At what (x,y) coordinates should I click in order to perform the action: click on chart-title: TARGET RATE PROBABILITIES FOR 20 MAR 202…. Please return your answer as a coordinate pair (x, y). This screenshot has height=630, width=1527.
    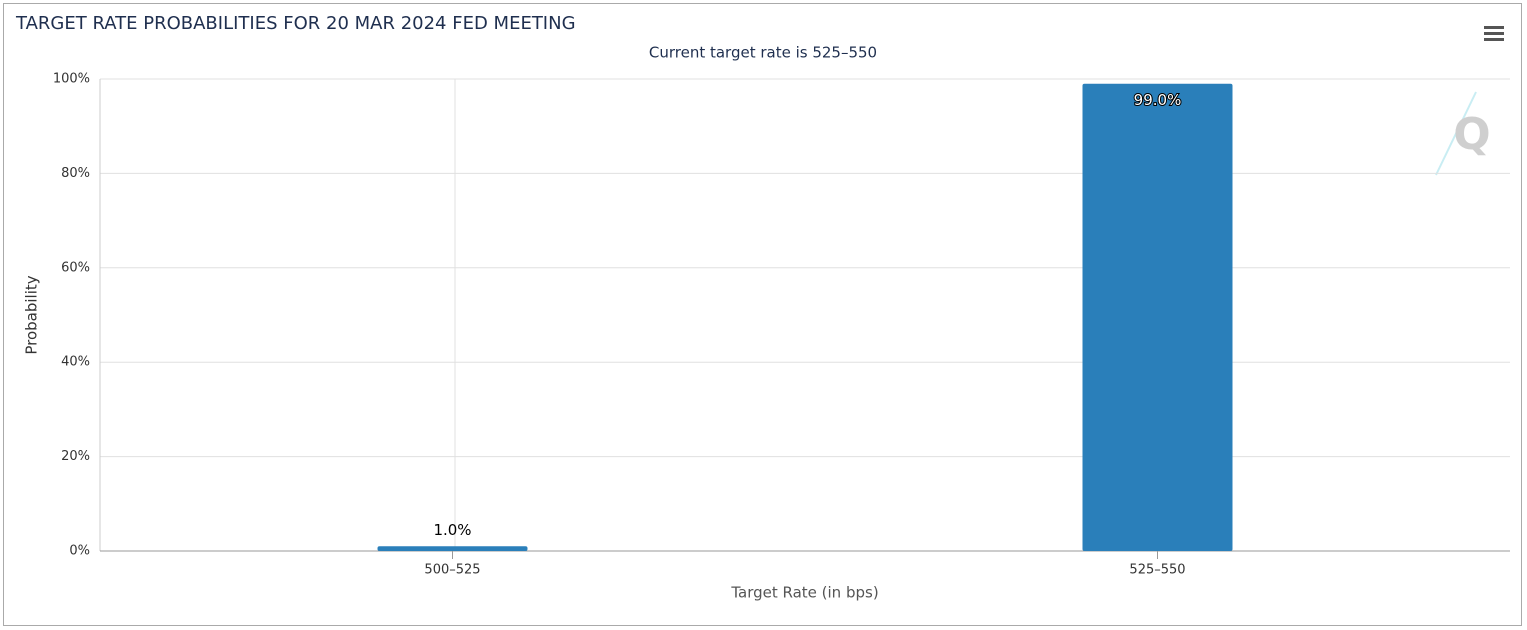
    Looking at the image, I should click on (295, 23).